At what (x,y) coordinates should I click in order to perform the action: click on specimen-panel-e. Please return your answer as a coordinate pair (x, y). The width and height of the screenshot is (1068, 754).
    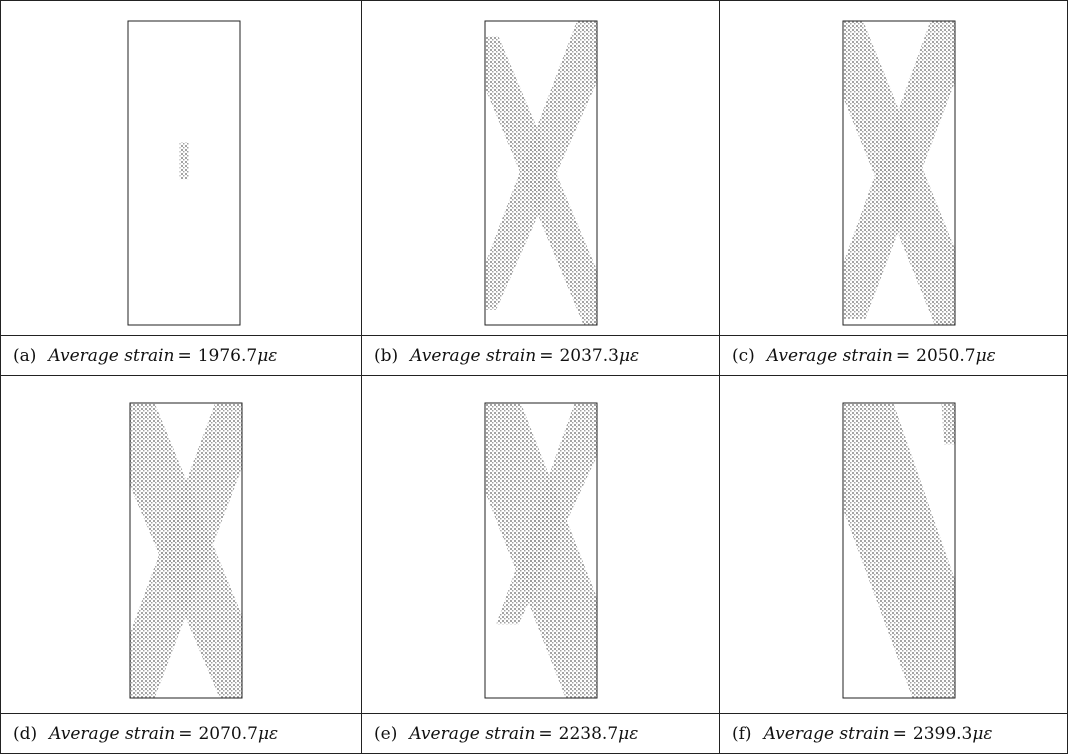
    Looking at the image, I should click on (541, 550).